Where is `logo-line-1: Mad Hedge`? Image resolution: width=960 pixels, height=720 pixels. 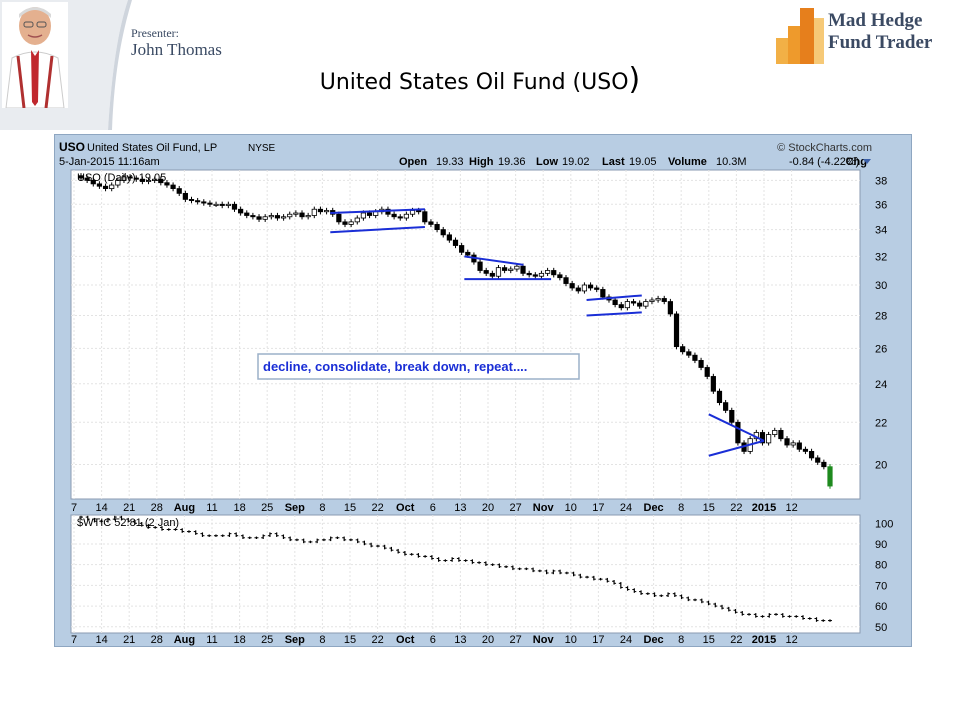 logo-line-1: Mad Hedge is located at coordinates (875, 20).